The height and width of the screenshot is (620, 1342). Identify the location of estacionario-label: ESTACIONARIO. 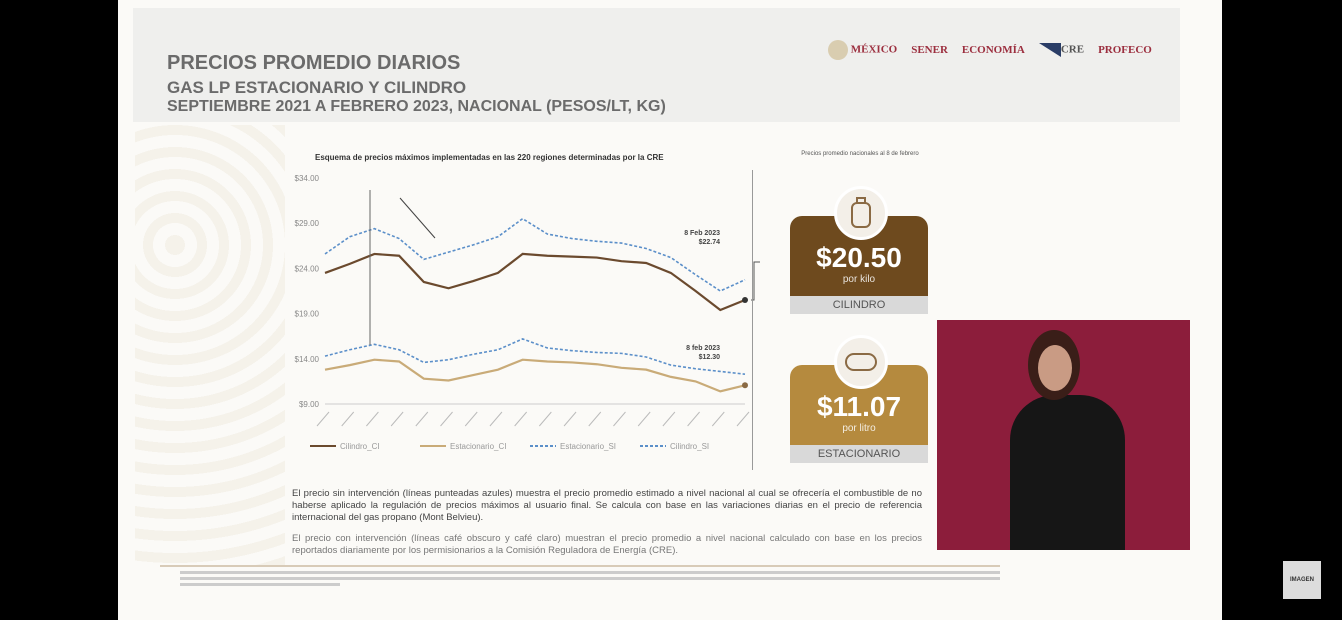
(859, 454).